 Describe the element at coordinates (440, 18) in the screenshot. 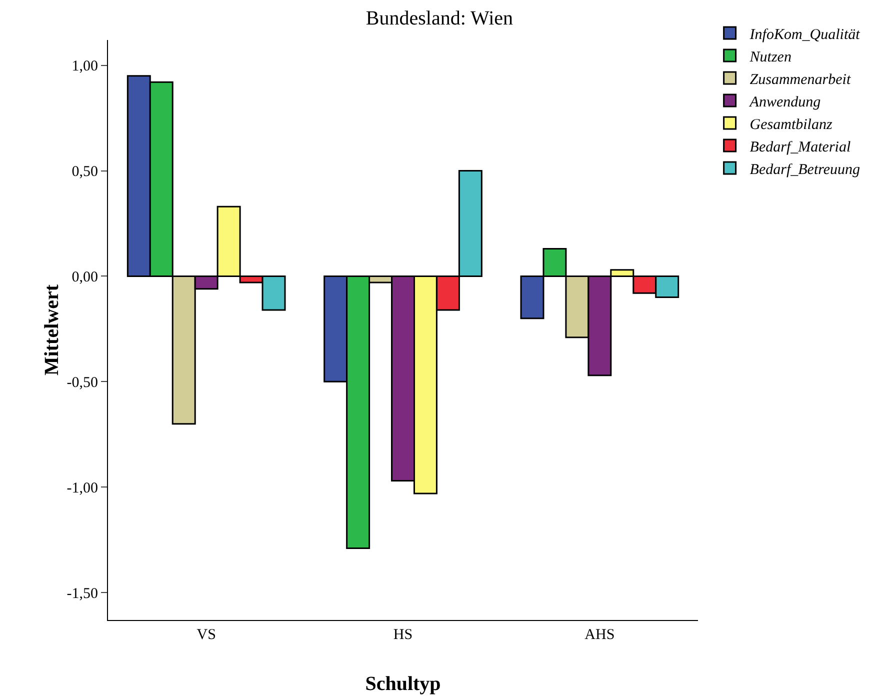

I see `chart-title: Bundesland: Wien` at that location.